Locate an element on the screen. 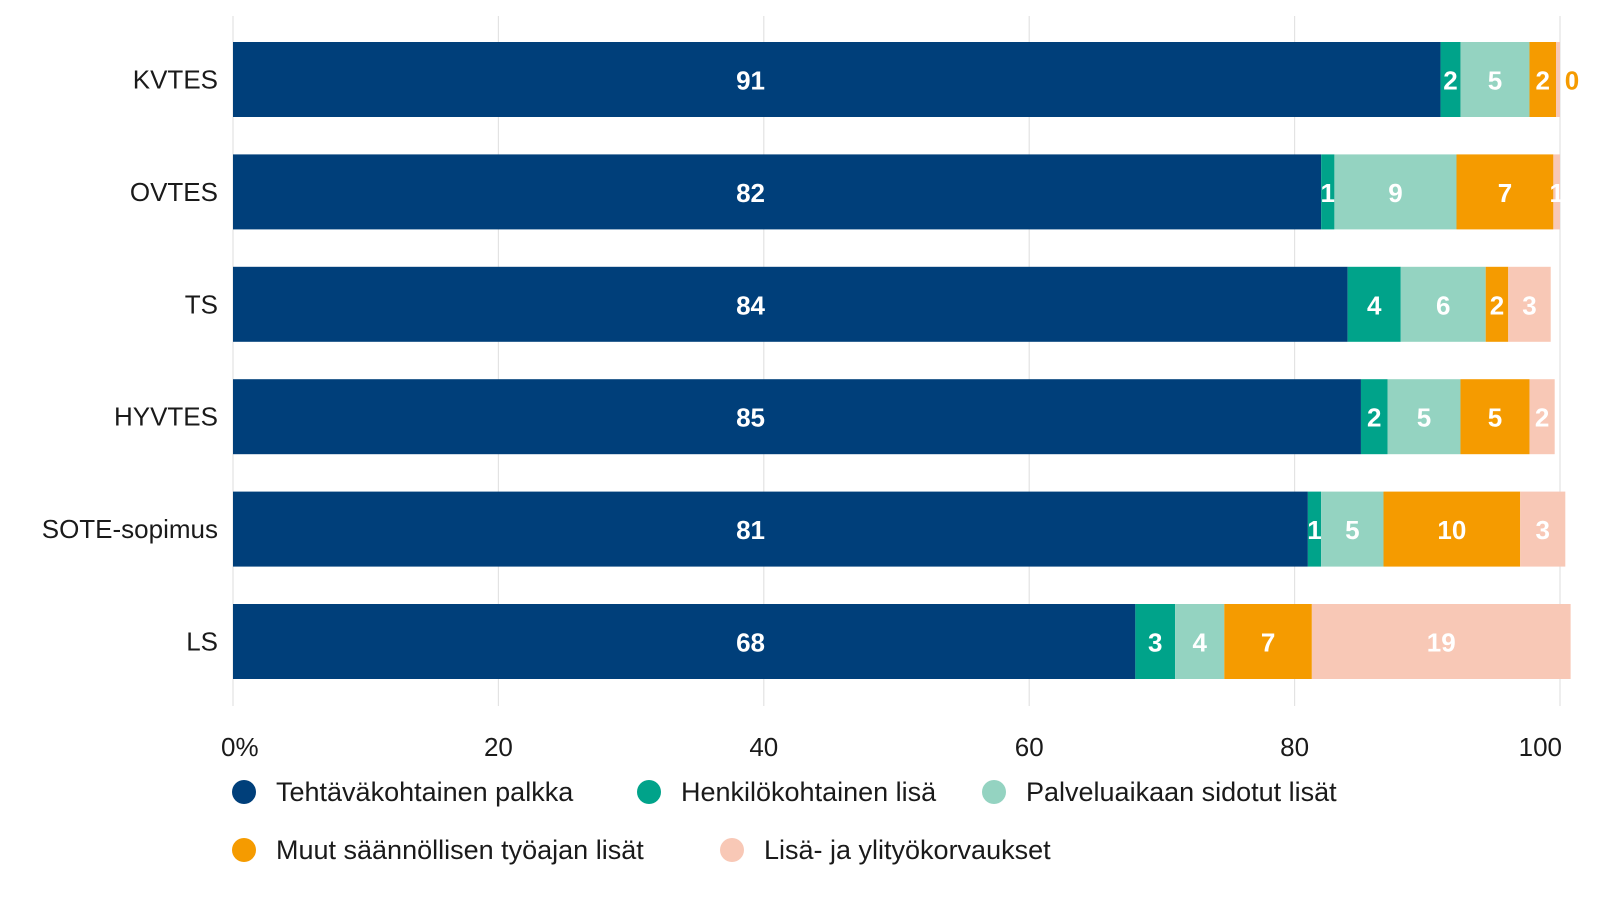 The width and height of the screenshot is (1600, 900). data-label: 10 is located at coordinates (1451, 530).